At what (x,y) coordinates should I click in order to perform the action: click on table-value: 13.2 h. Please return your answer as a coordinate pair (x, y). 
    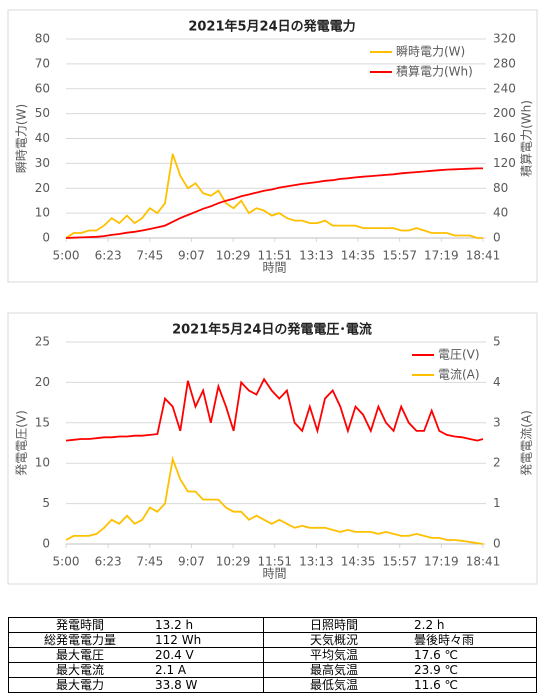
    Looking at the image, I should click on (207, 625).